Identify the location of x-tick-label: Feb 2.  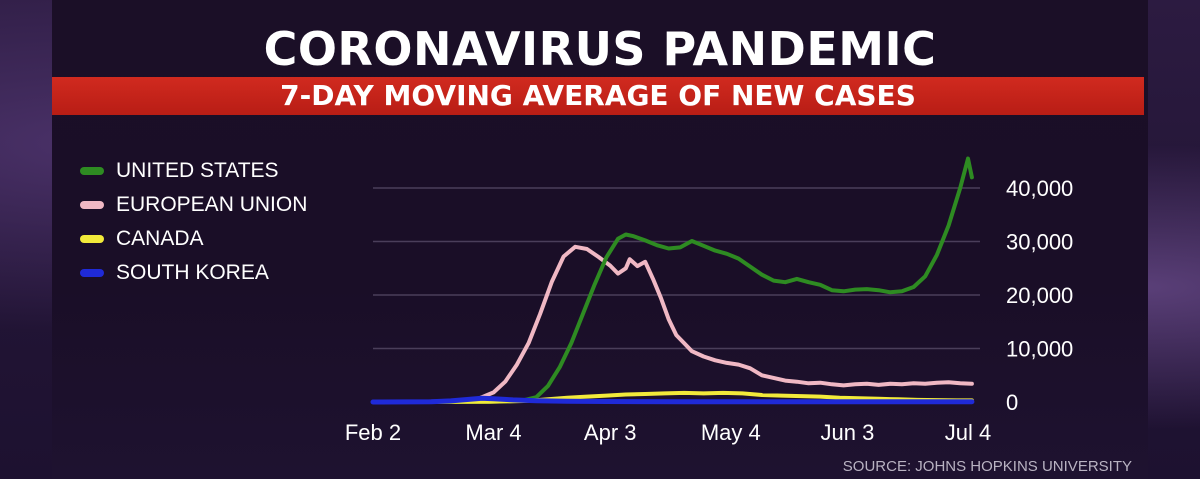
(373, 432).